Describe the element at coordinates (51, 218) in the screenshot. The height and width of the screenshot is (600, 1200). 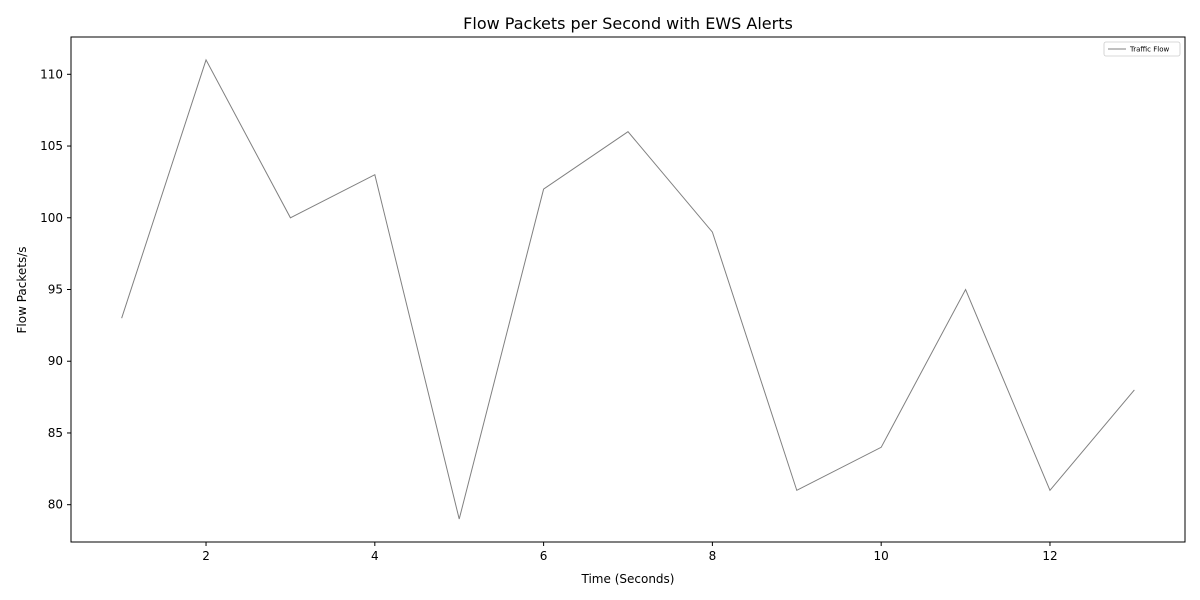
I see `y-tick-label: 100` at that location.